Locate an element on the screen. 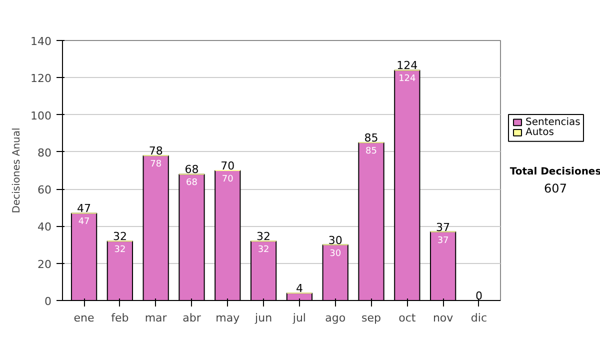  x-tick-label: may is located at coordinates (228, 318).